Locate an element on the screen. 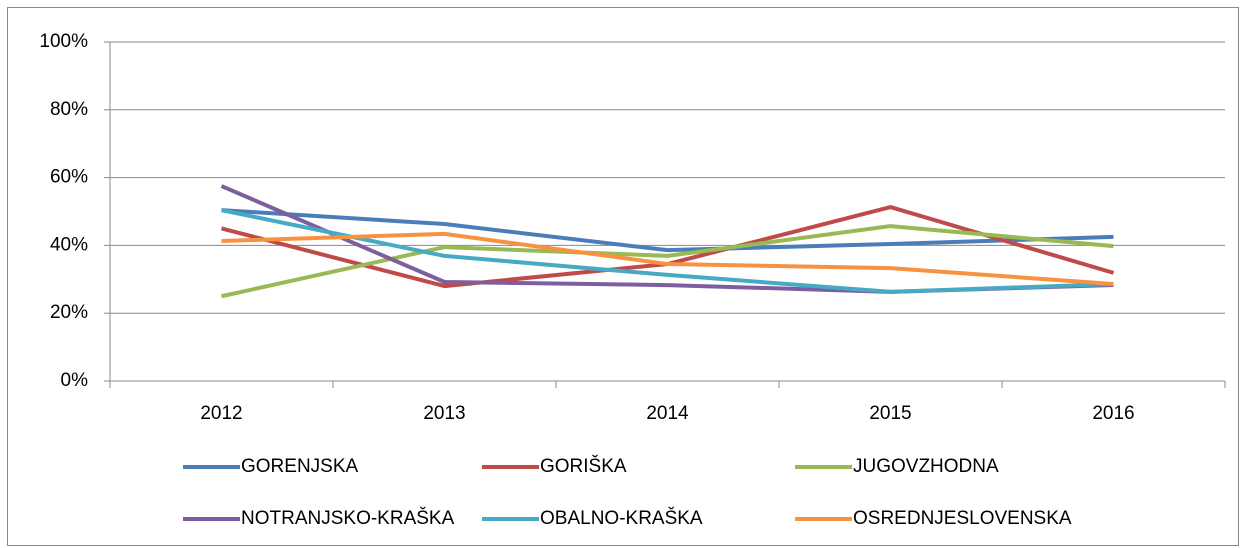  x-tick-label: 2016 is located at coordinates (1113, 413).